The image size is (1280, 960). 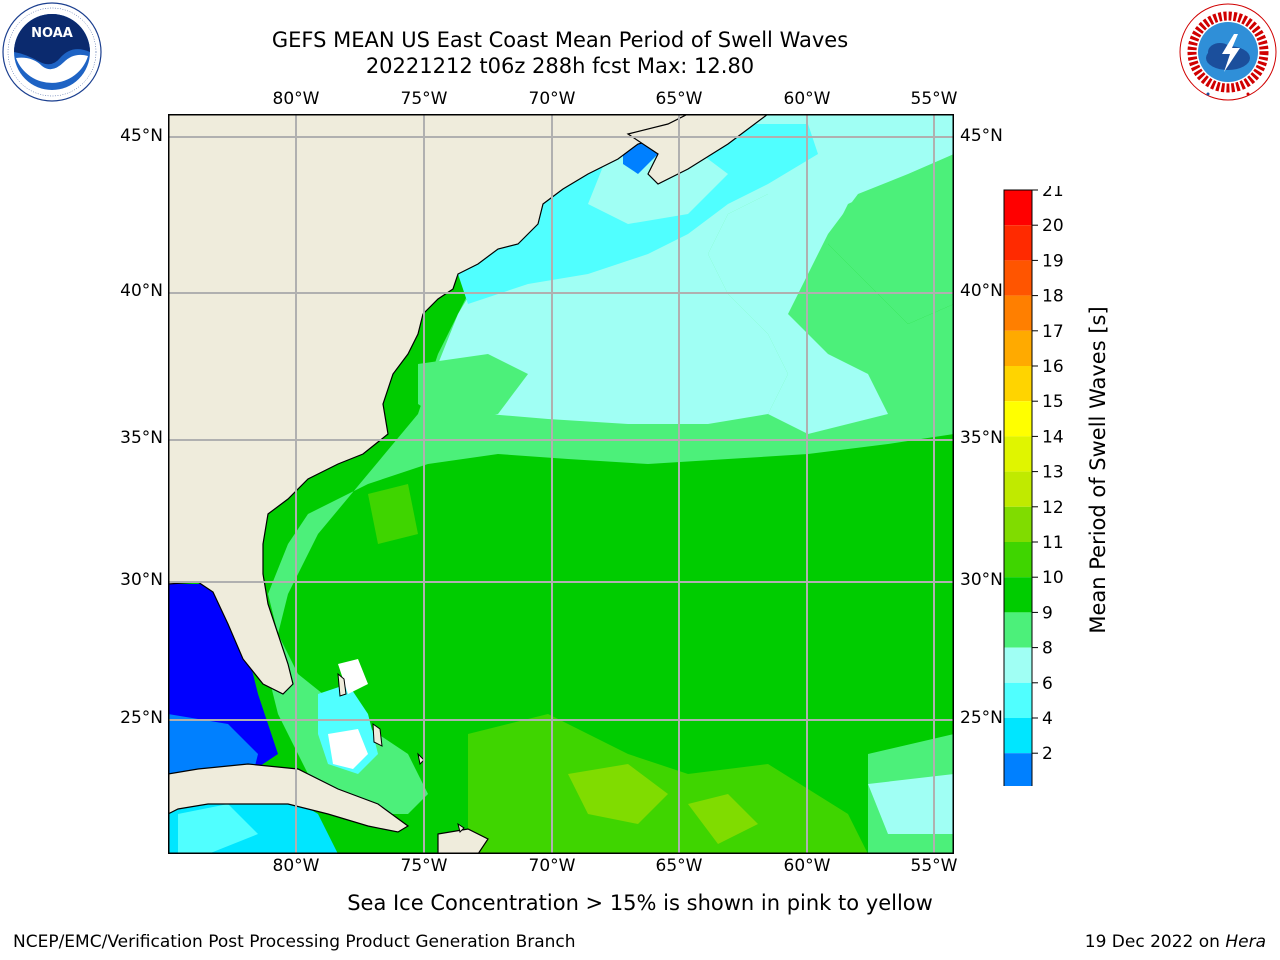 I want to click on colorbar-tick-label: 20, so click(x=1053, y=226).